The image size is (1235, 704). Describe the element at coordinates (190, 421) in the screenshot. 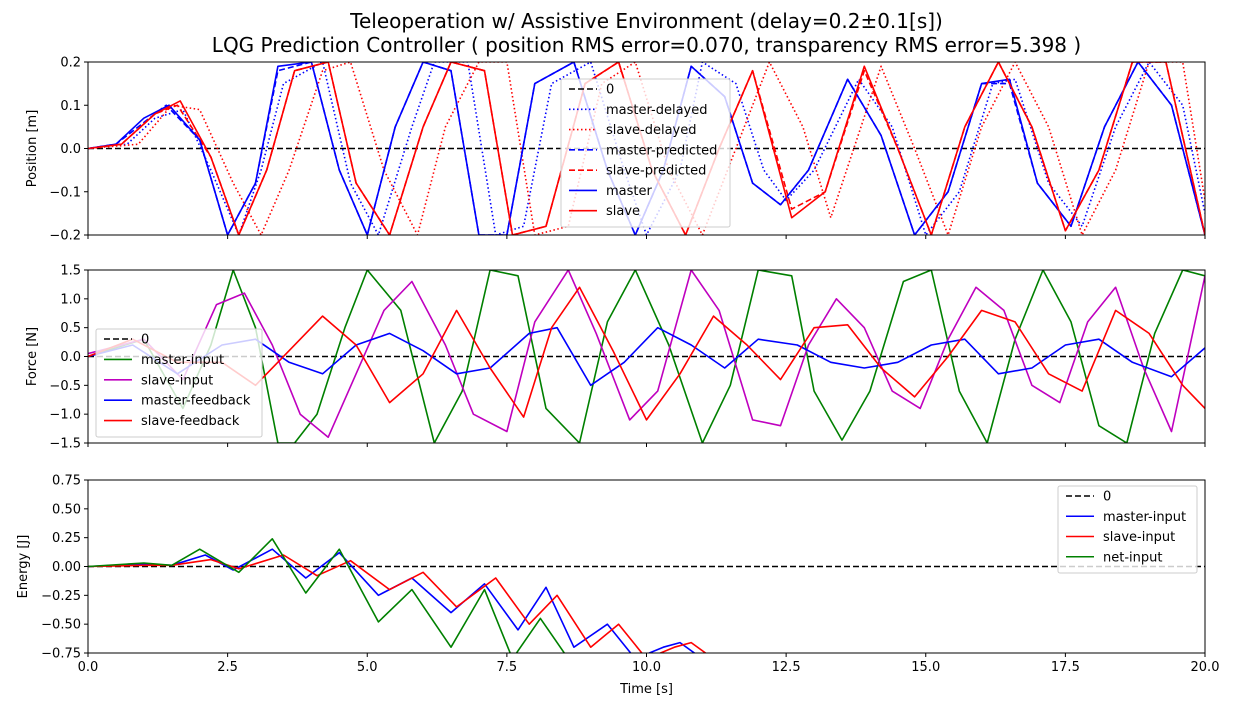

I see `legend-label: slave-feedback` at that location.